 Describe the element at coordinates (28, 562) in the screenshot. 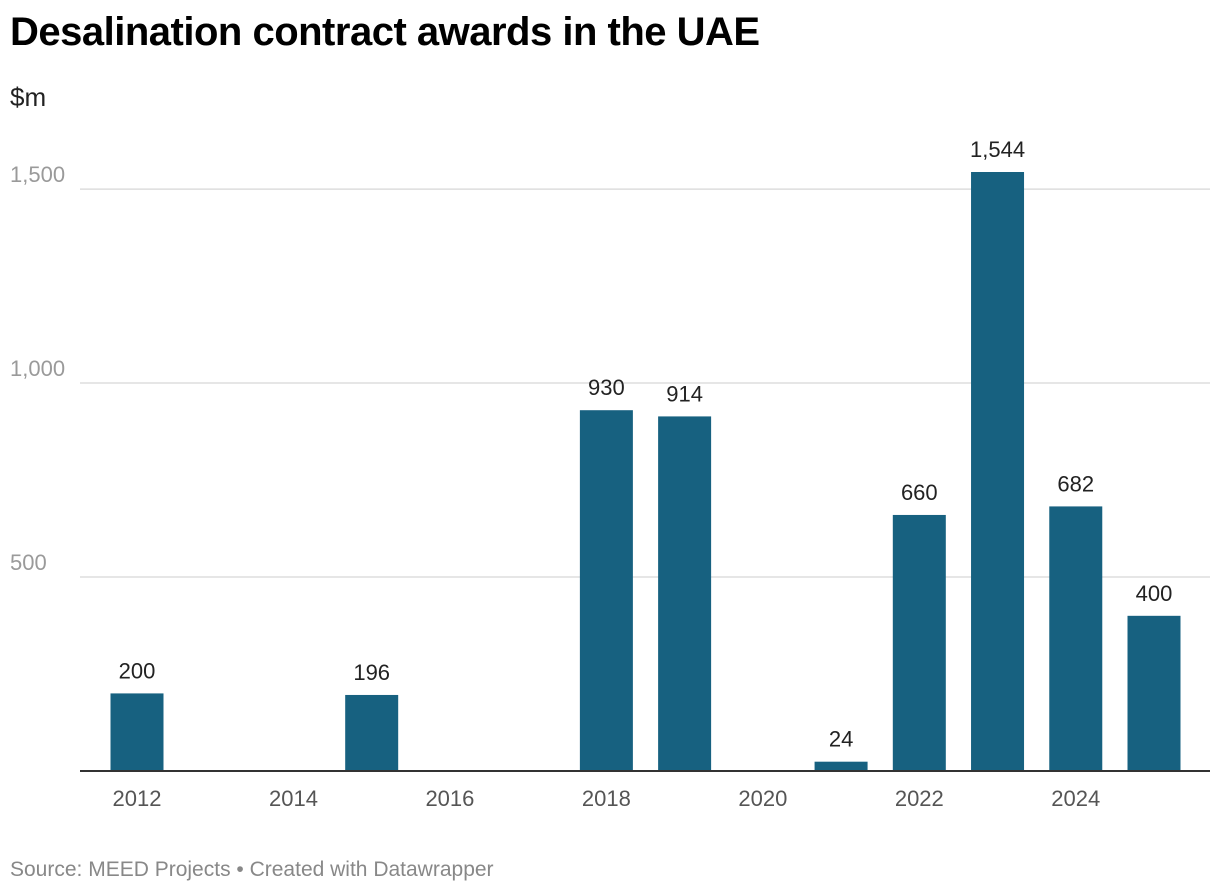

I see `y-tick-label-500: 500` at that location.